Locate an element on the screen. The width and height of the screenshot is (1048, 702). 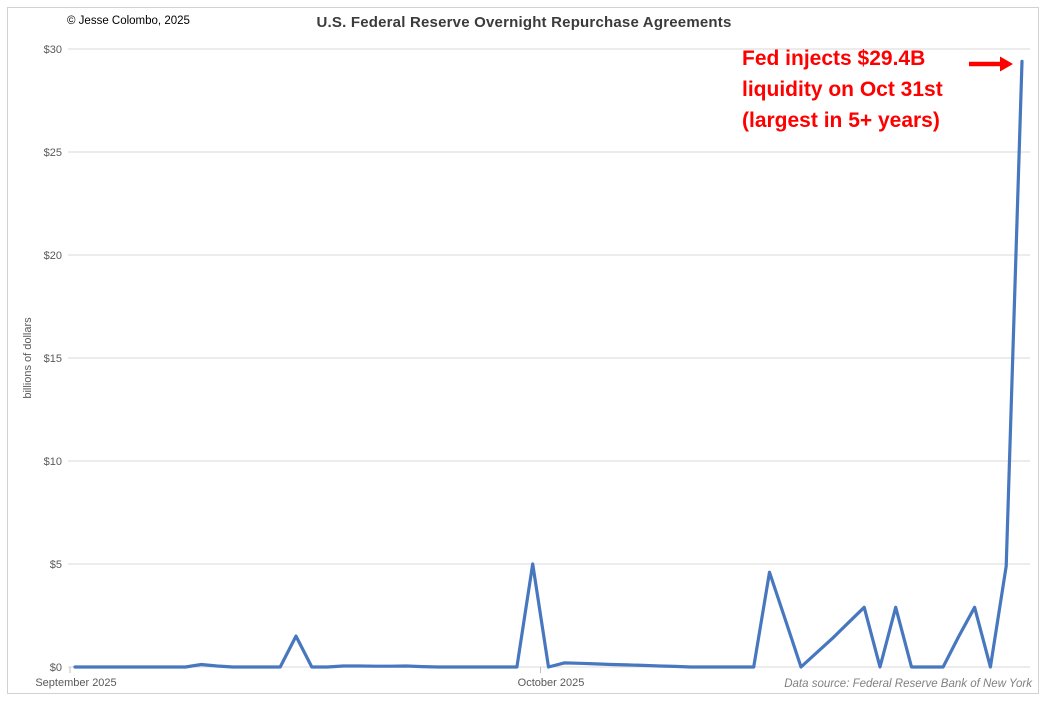
y-tick-label: $0 is located at coordinates (56, 668).